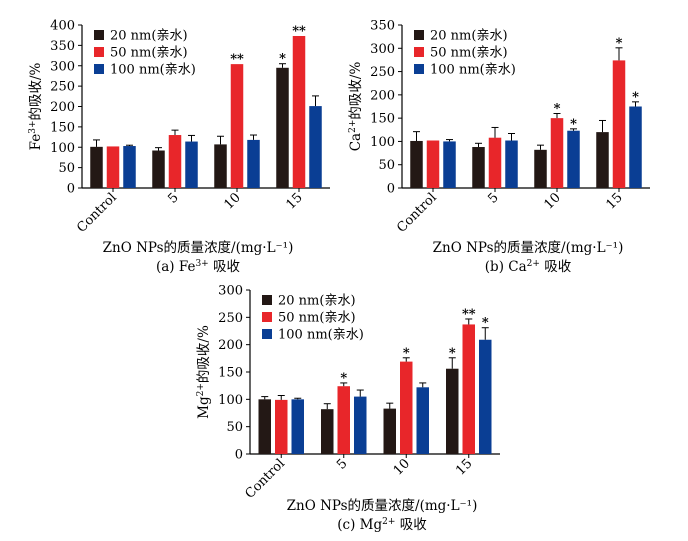  Describe the element at coordinates (382, 26) in the screenshot. I see `y-tick-label: 350` at that location.